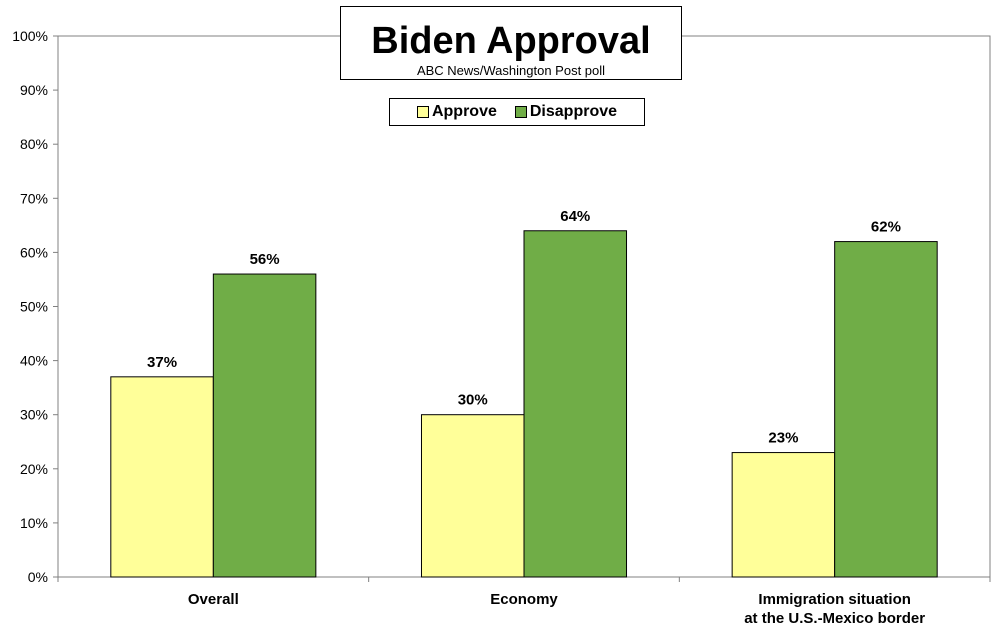  Describe the element at coordinates (524, 599) in the screenshot. I see `x-tick-label: Economy` at that location.